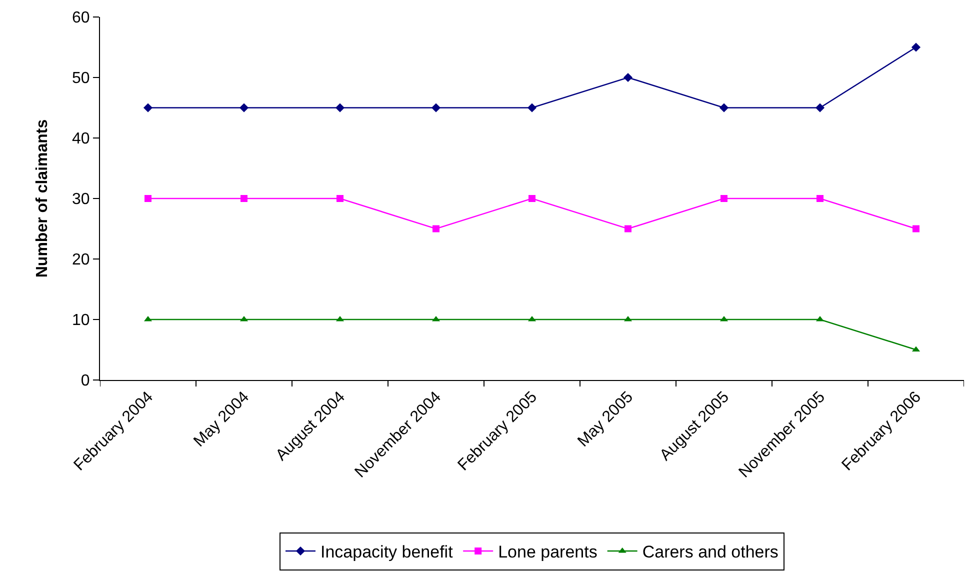  Describe the element at coordinates (548, 552) in the screenshot. I see `legend-label: Lone parents` at that location.